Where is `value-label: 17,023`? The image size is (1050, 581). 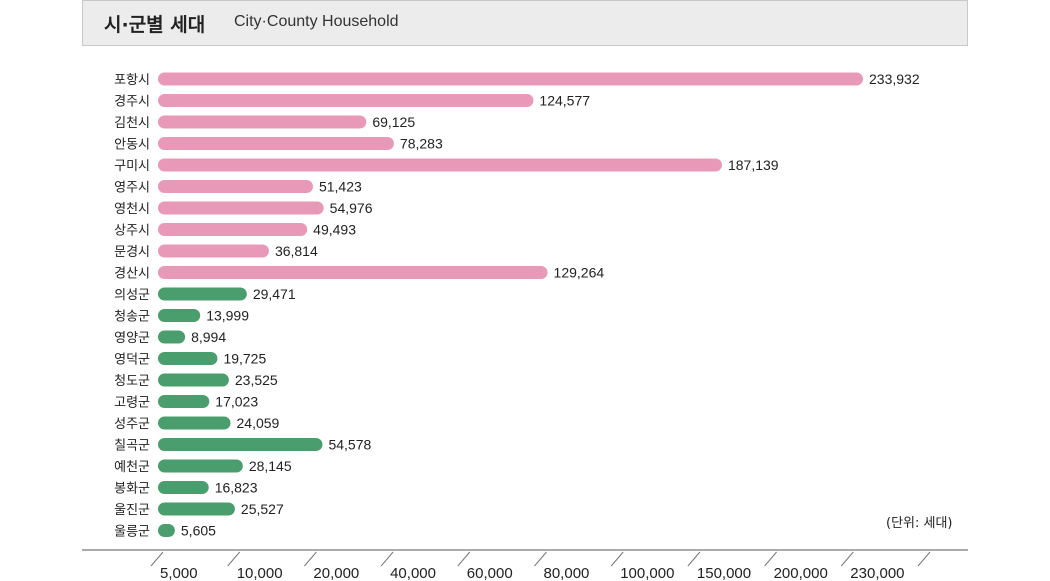 value-label: 17,023 is located at coordinates (236, 402).